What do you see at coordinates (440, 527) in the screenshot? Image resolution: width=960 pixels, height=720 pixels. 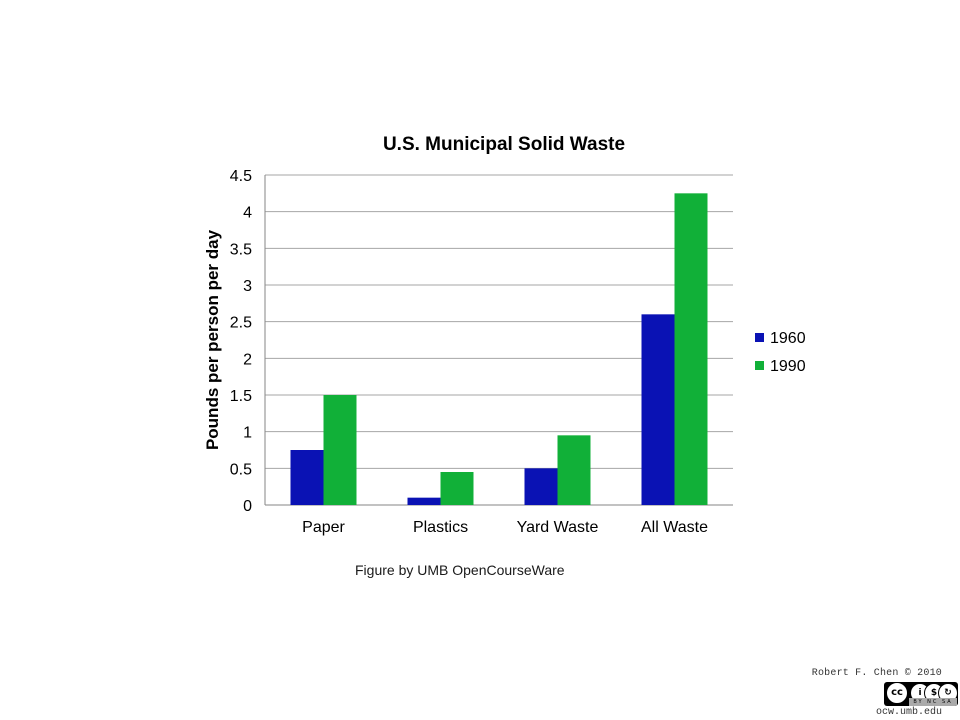 I see `x-tick-label: Plastics` at bounding box center [440, 527].